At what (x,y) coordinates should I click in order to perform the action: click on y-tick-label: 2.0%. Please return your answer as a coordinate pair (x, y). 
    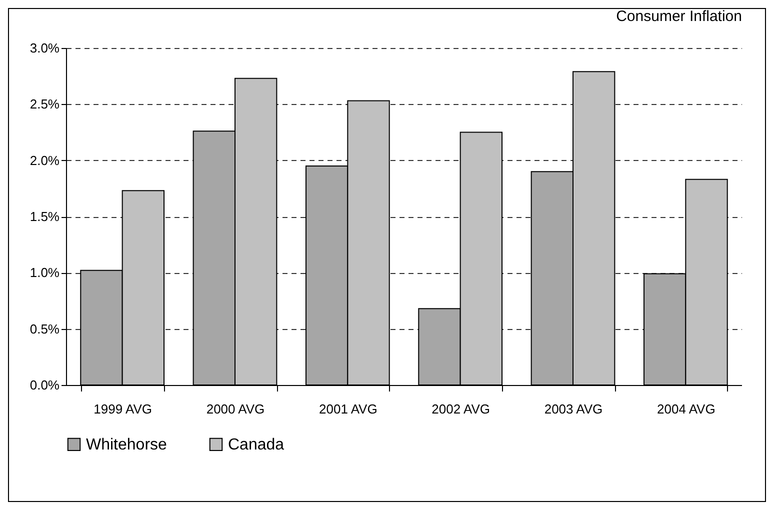
    Looking at the image, I should click on (45, 160).